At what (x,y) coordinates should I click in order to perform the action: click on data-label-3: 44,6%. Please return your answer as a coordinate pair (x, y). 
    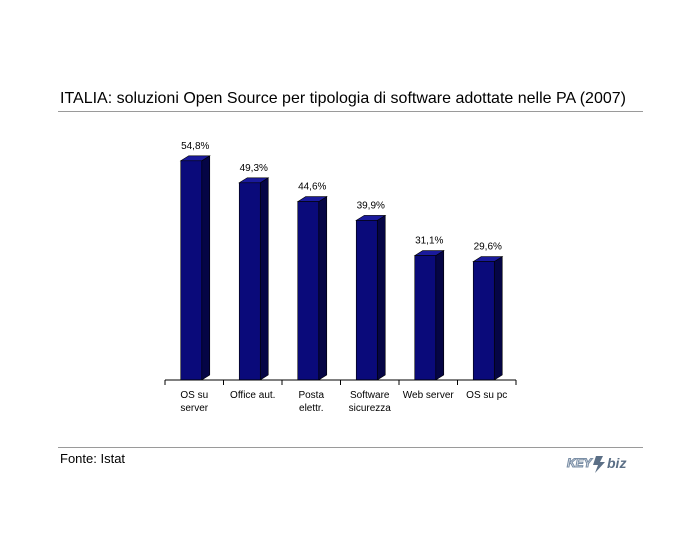
    Looking at the image, I should click on (312, 187).